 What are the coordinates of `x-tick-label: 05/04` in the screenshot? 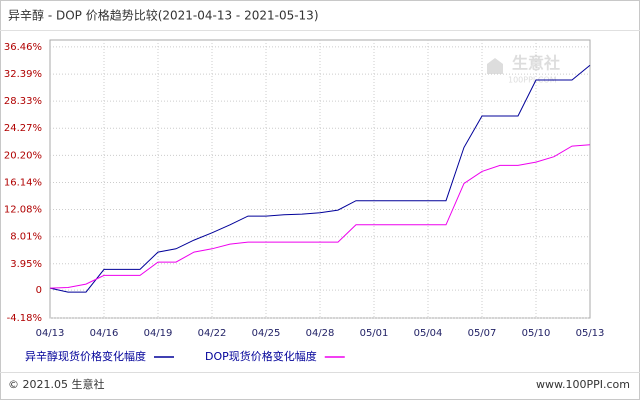 It's located at (428, 333).